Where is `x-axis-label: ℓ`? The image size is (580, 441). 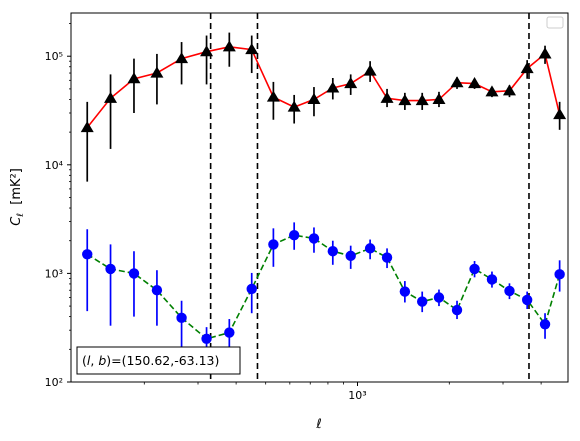 x-axis-label: ℓ is located at coordinates (318, 424).